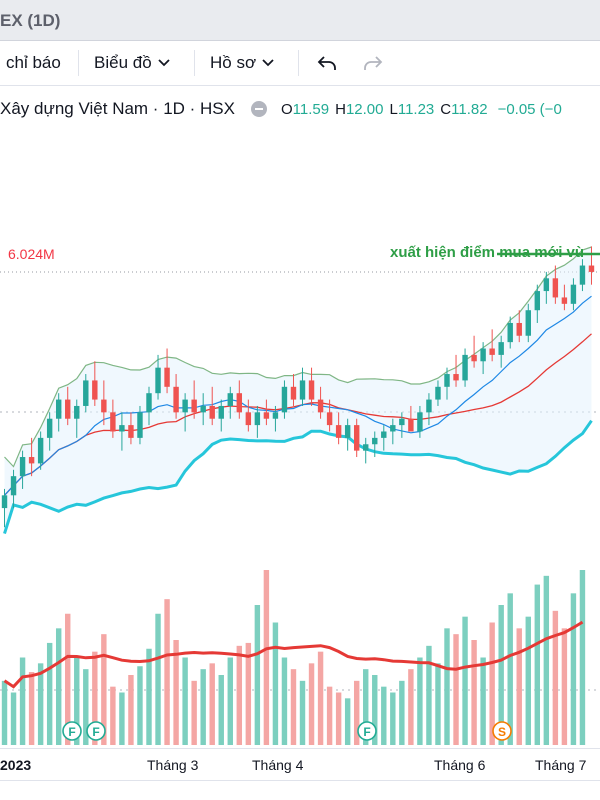 The height and width of the screenshot is (800, 600). What do you see at coordinates (327, 63) in the screenshot?
I see `undo-button` at bounding box center [327, 63].